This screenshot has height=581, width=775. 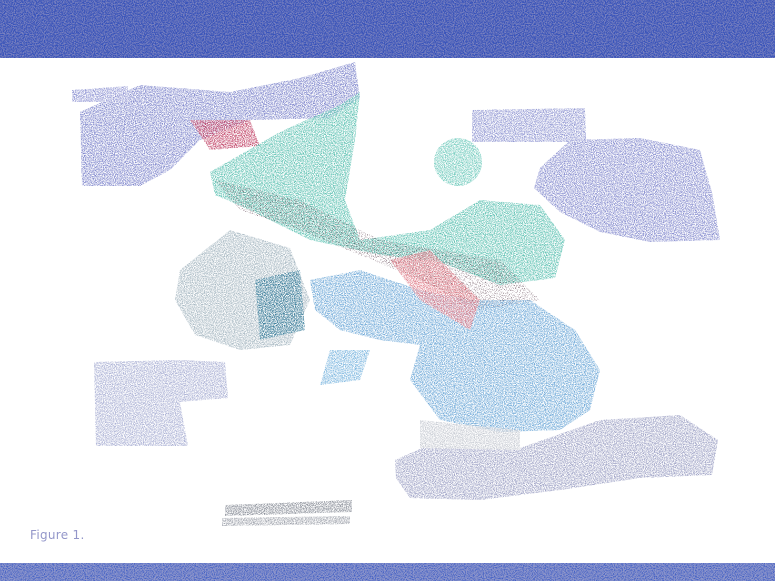 What do you see at coordinates (387, 29) in the screenshot?
I see `top-noise-band` at bounding box center [387, 29].